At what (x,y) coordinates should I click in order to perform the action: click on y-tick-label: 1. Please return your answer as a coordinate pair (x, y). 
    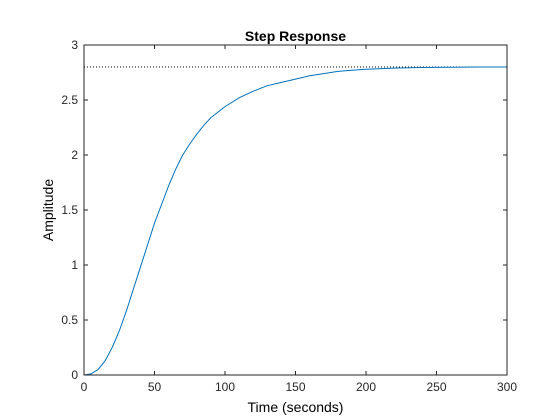
    Looking at the image, I should click on (74, 265).